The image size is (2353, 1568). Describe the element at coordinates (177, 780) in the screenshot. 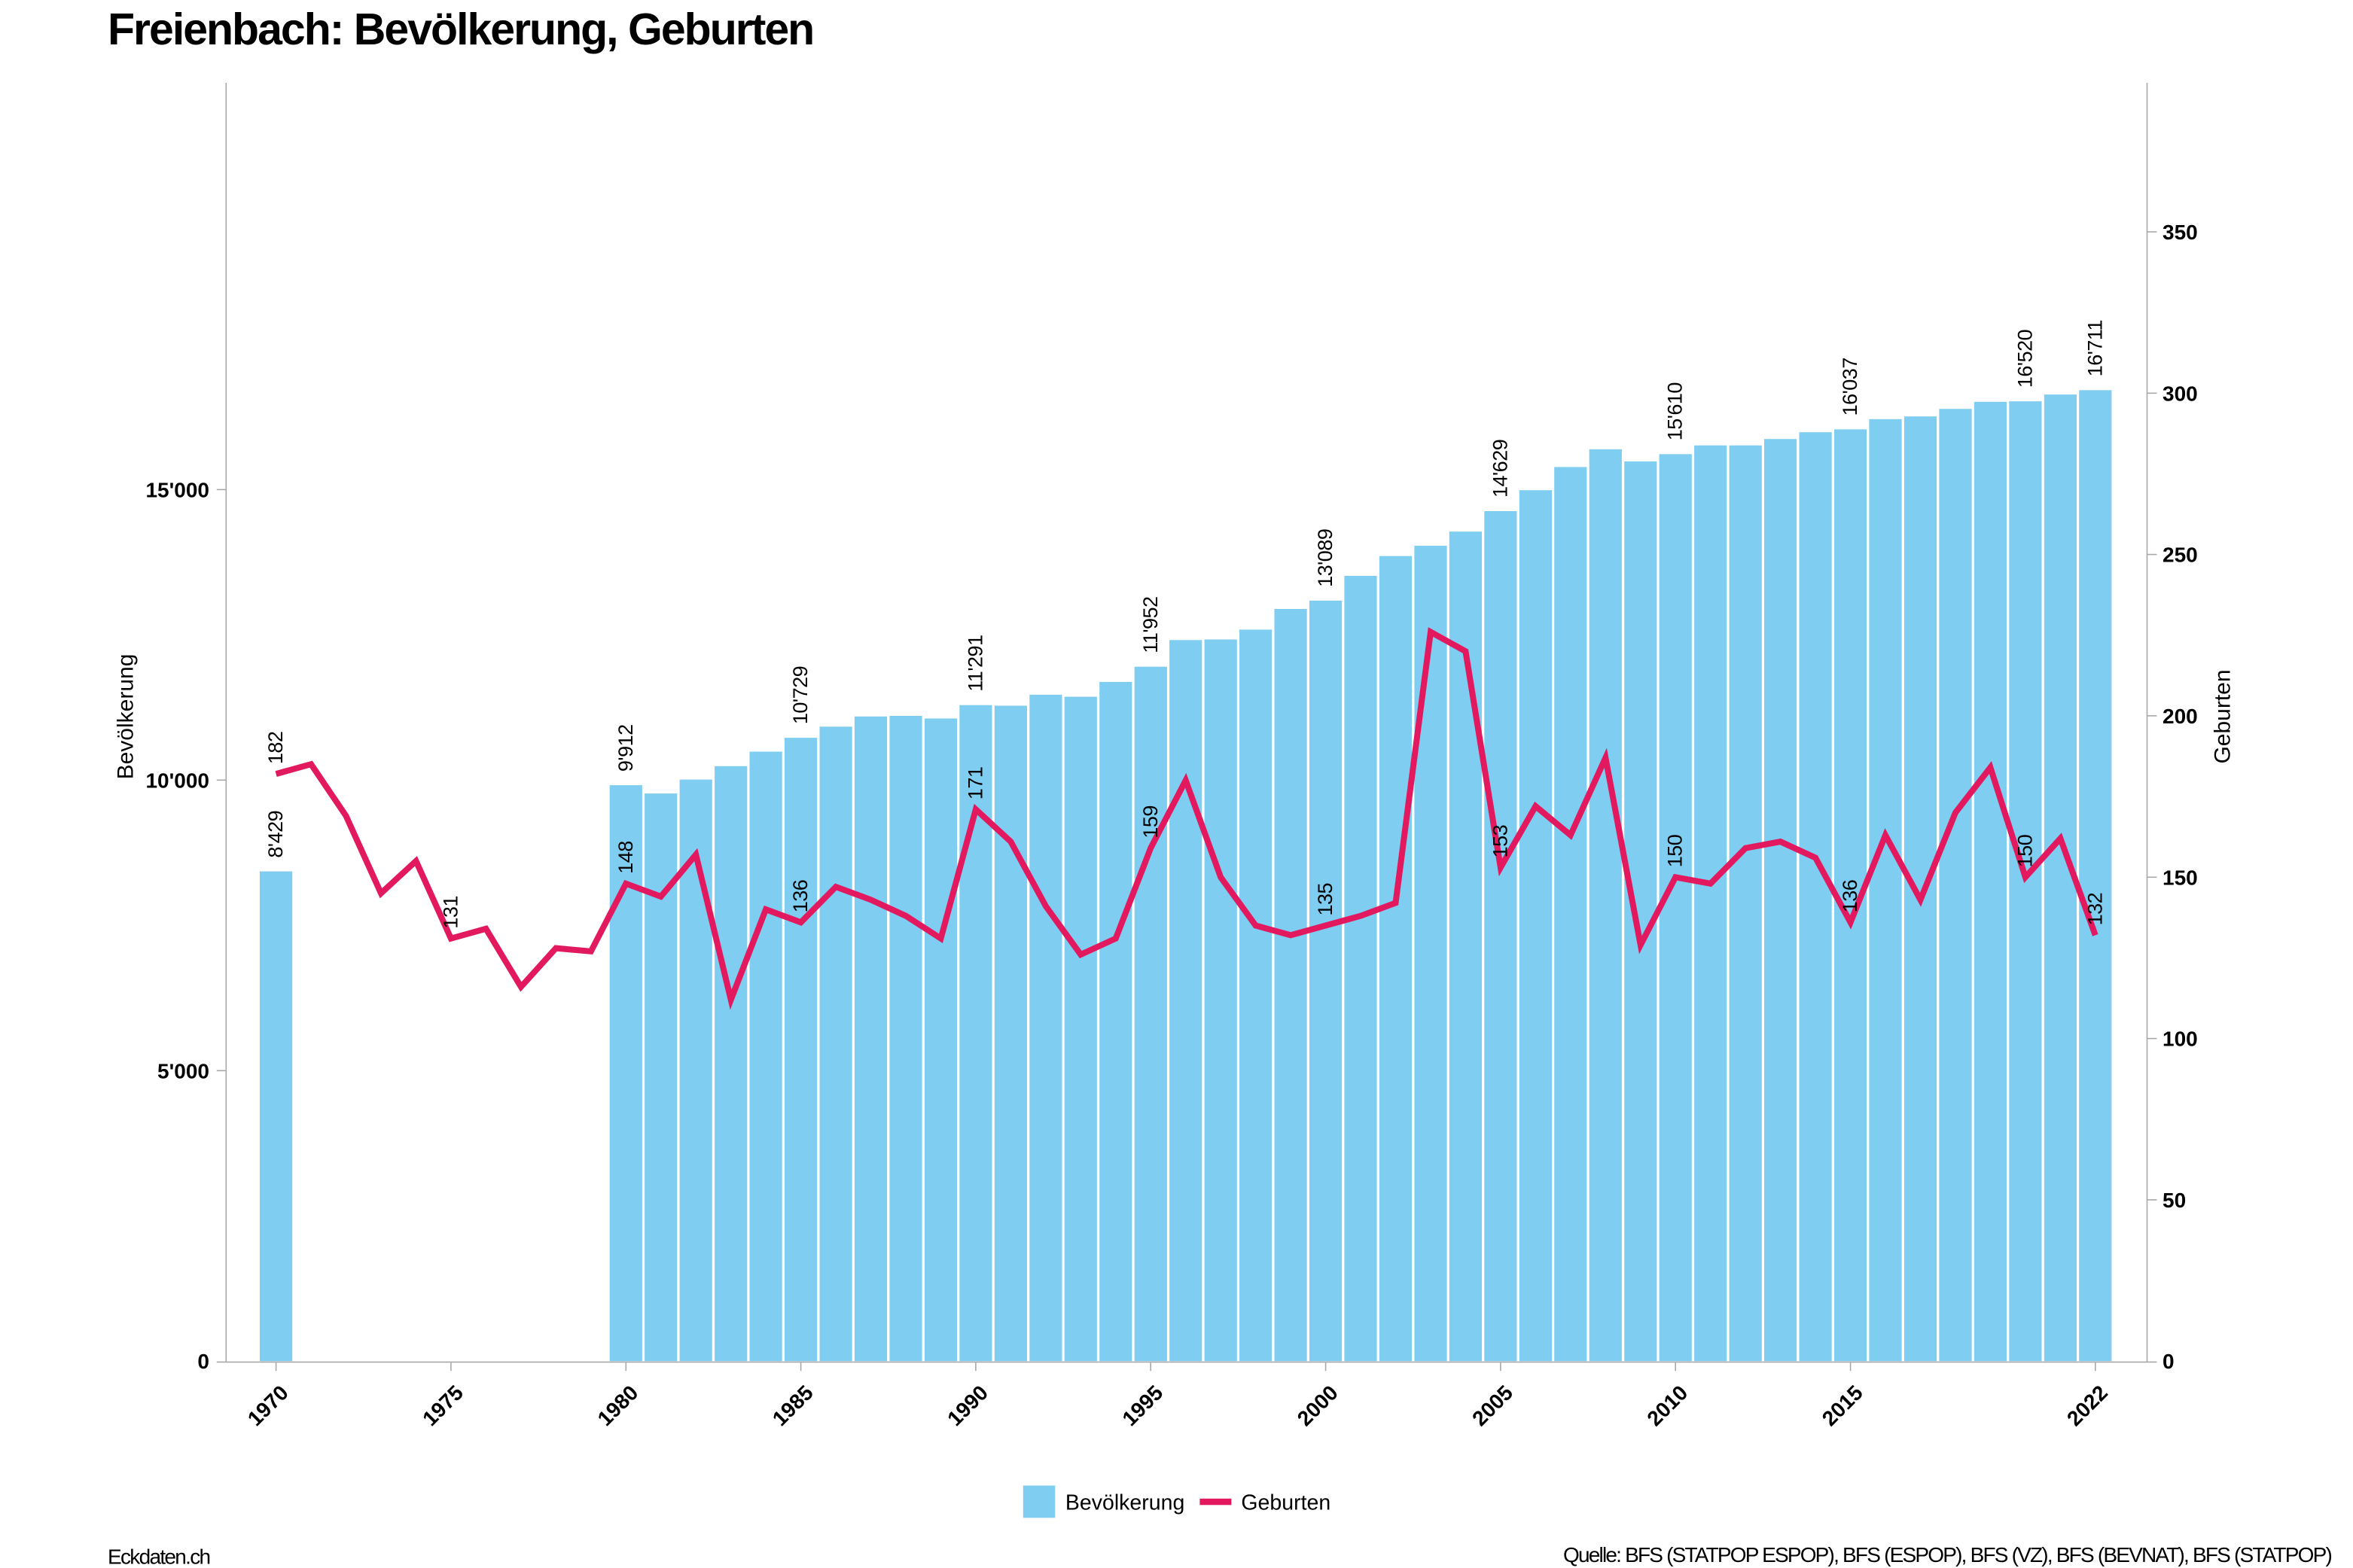

I see `svg-text: 10'000` at that location.